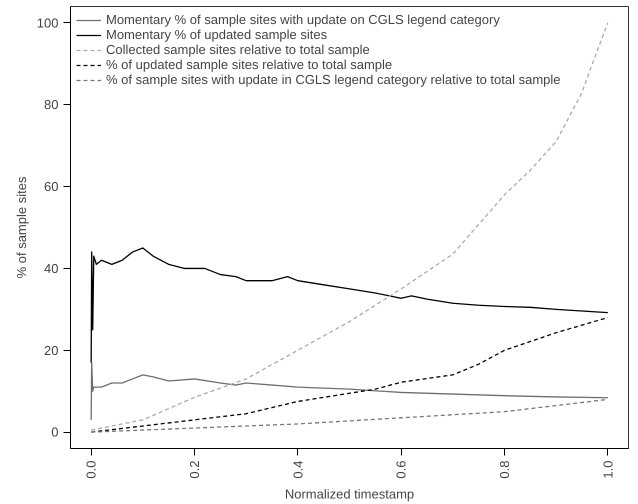  I want to click on x-tick-label: 0.2, so click(194, 469).